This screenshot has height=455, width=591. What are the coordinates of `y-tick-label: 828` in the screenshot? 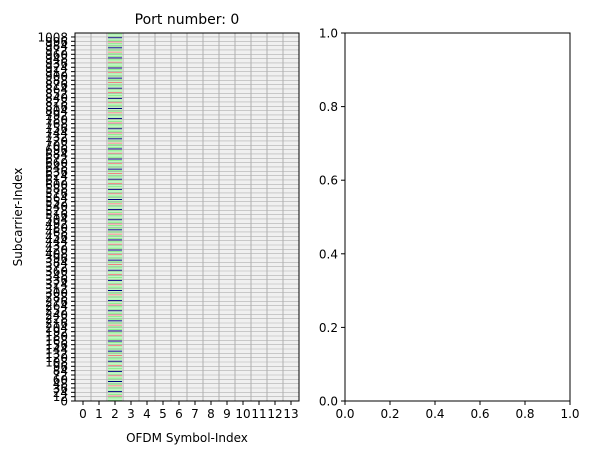 It's located at (56, 102).